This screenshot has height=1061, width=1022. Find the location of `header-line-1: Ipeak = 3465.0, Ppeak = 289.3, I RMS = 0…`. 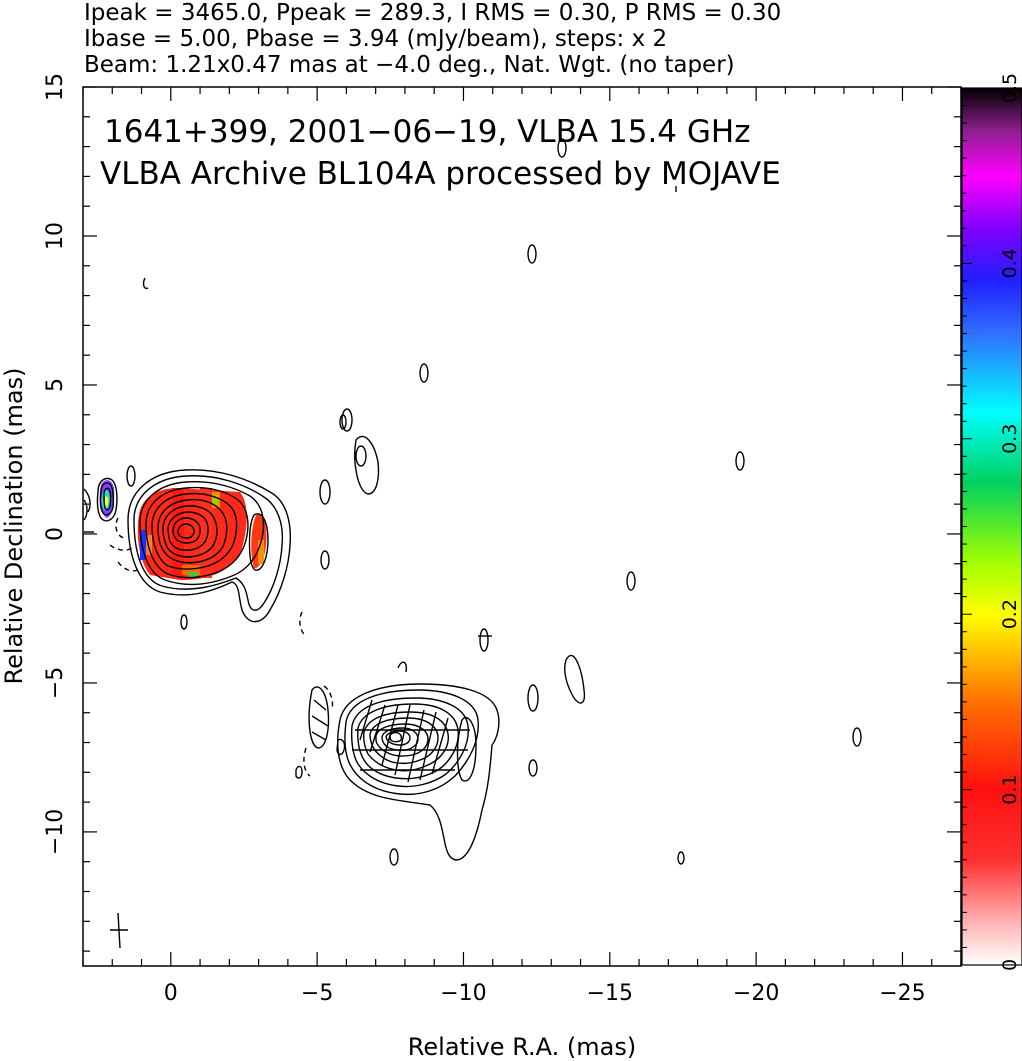

header-line-1: Ipeak = 3465.0, Ppeak = 289.3, I RMS = 0… is located at coordinates (432, 13).